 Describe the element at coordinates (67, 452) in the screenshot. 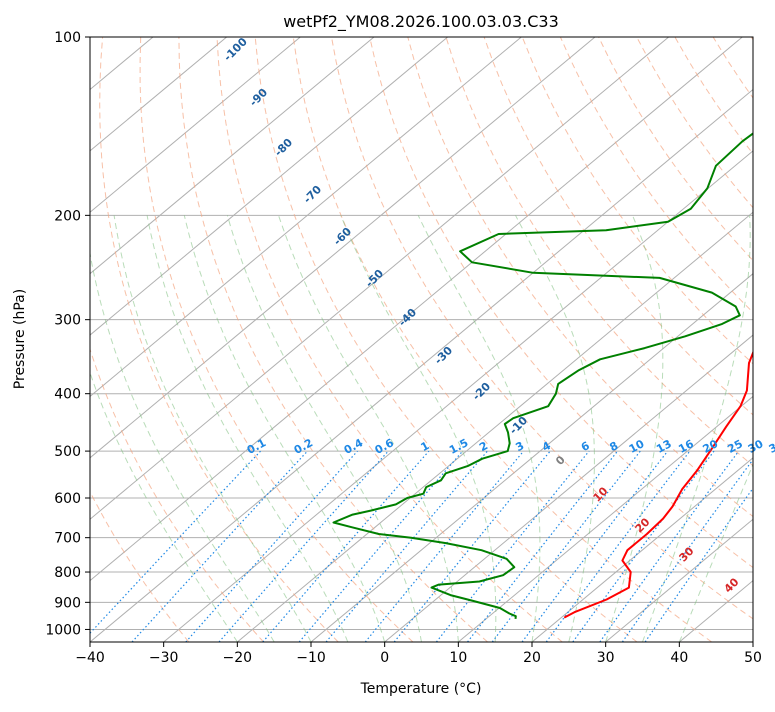

I see `y-tick-label: 500` at that location.